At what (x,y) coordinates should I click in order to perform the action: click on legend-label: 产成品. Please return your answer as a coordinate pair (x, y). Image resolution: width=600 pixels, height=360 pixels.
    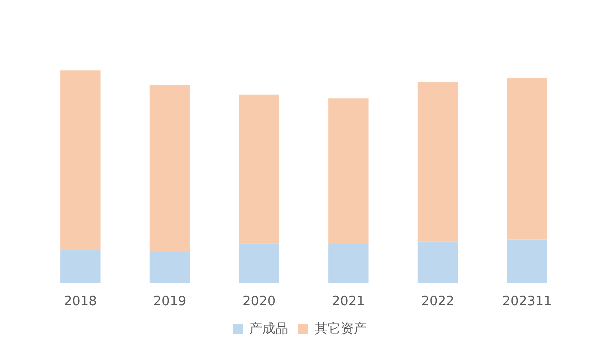
    Looking at the image, I should click on (269, 329).